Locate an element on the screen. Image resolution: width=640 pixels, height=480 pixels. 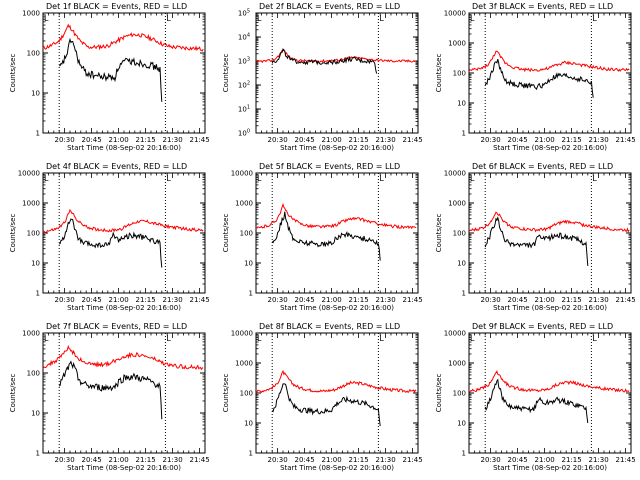
y-tick-label: 10² is located at coordinates (244, 85).